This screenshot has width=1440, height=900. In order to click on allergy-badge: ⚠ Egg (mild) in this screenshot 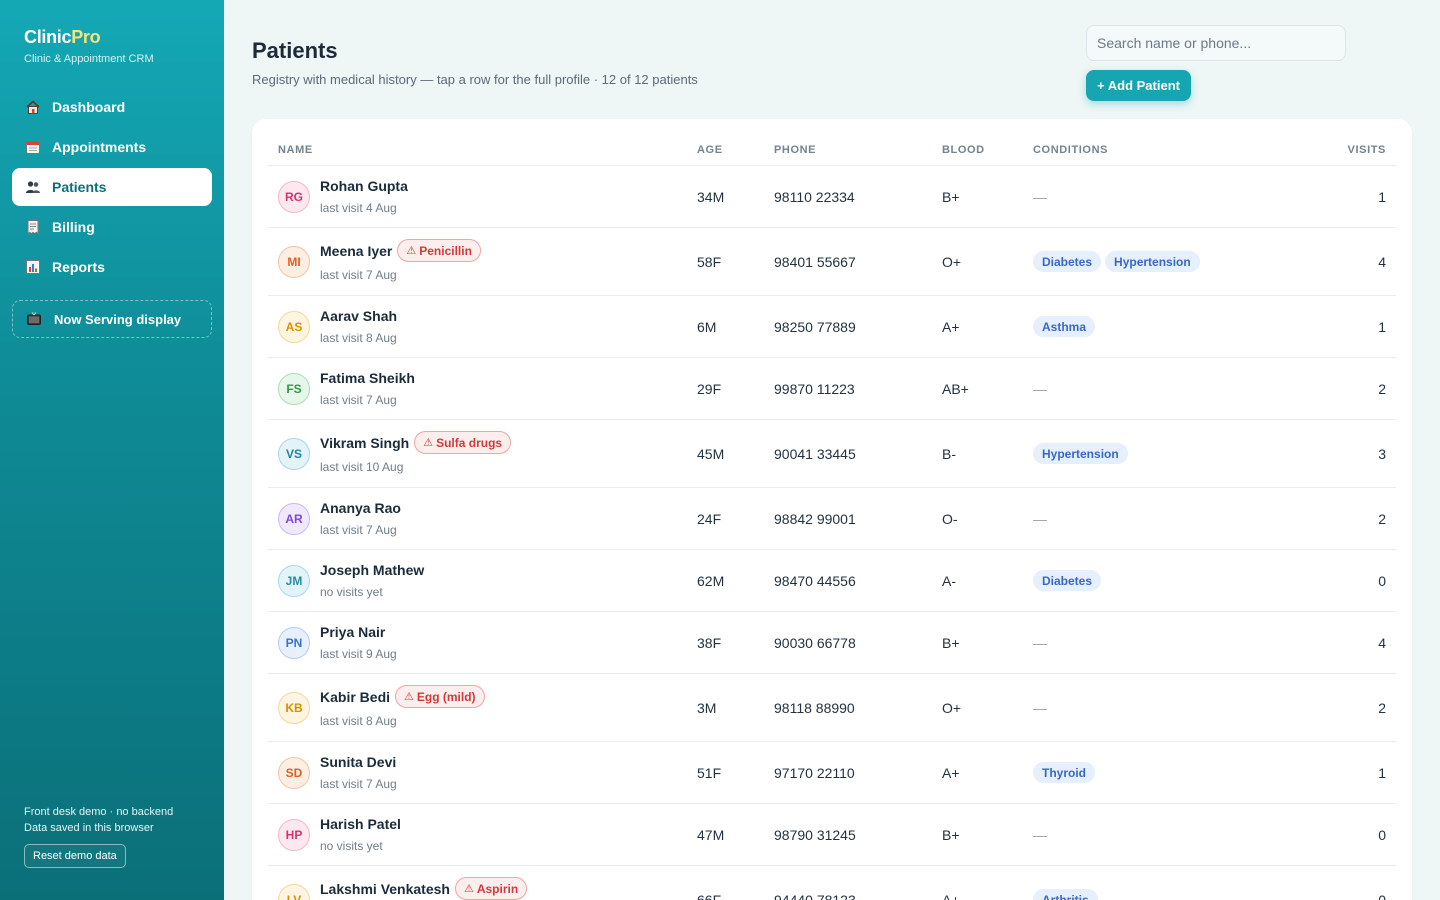, I will do `click(440, 696)`.